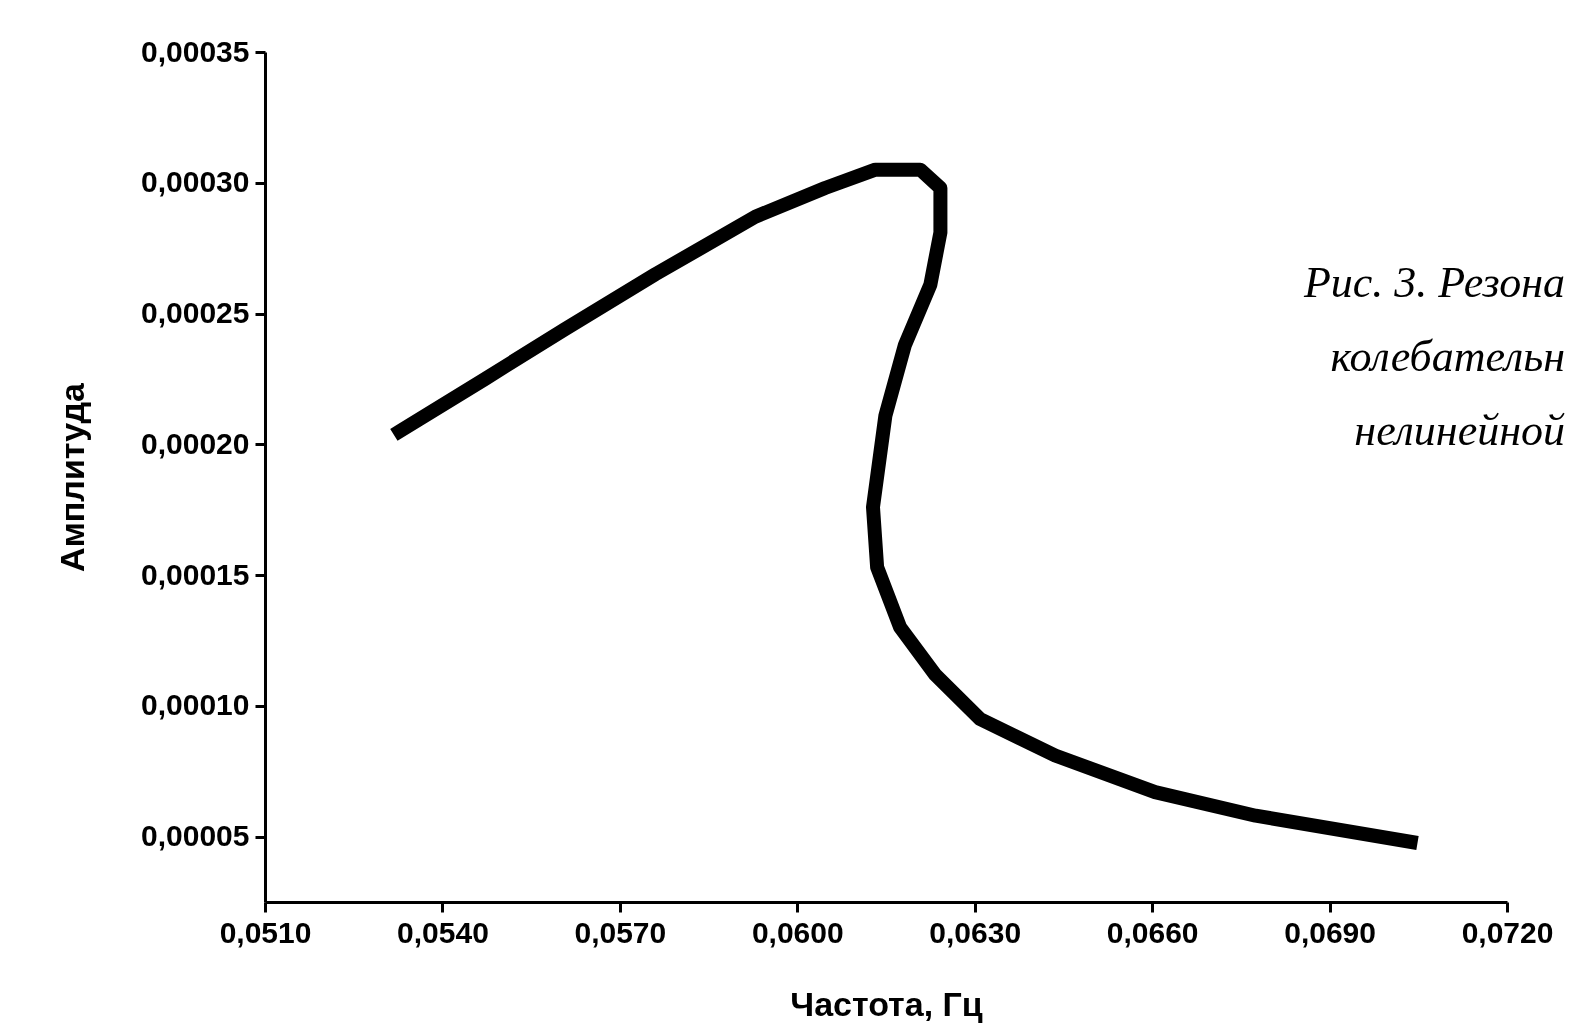  Describe the element at coordinates (195, 443) in the screenshot. I see `y-tick-label: 0,00020` at that location.